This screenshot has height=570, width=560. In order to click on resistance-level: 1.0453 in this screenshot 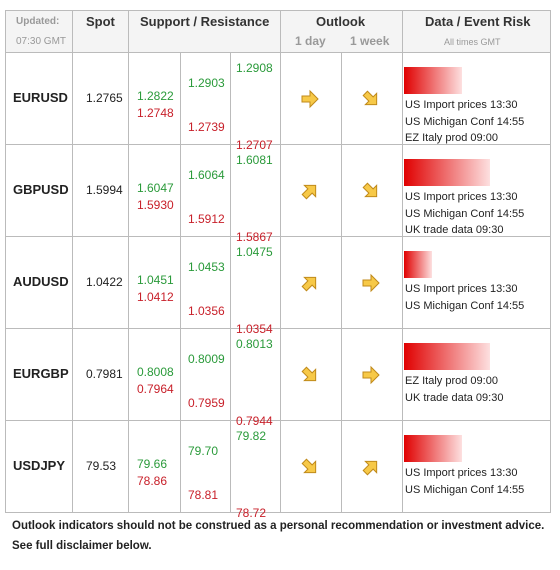, I will do `click(206, 267)`.